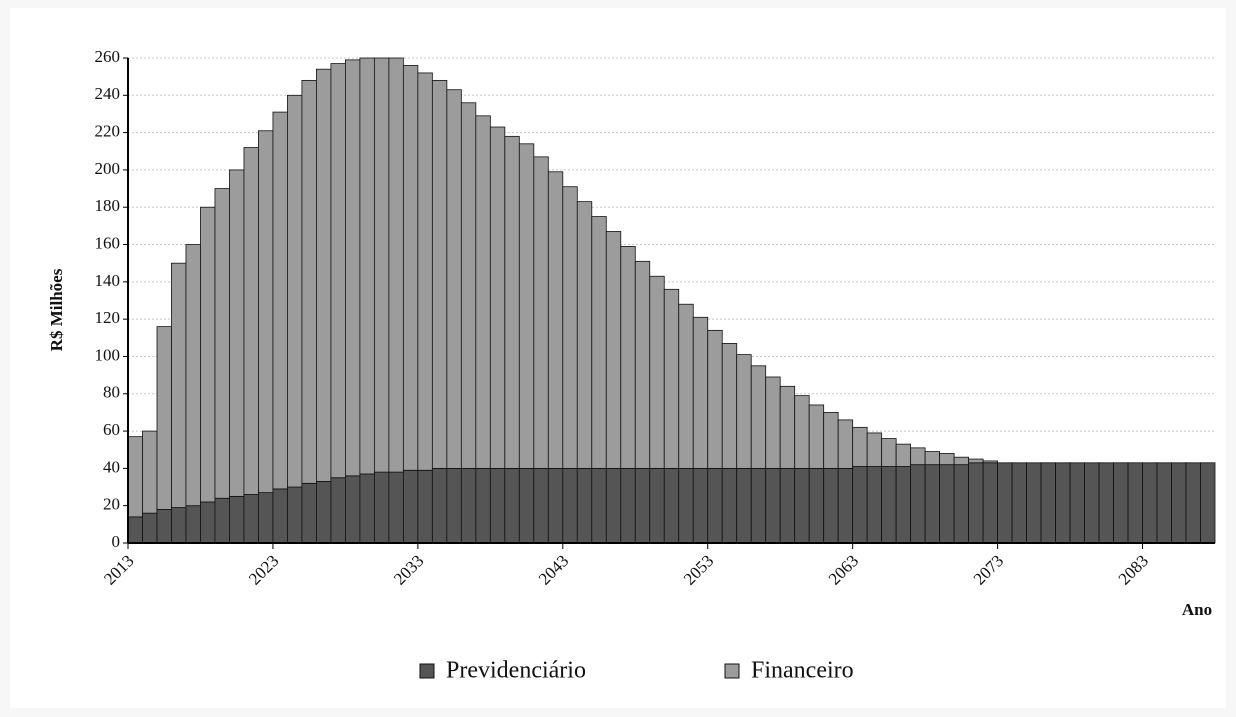 The width and height of the screenshot is (1236, 717). What do you see at coordinates (111, 504) in the screenshot?
I see `y-tick-label: 20` at bounding box center [111, 504].